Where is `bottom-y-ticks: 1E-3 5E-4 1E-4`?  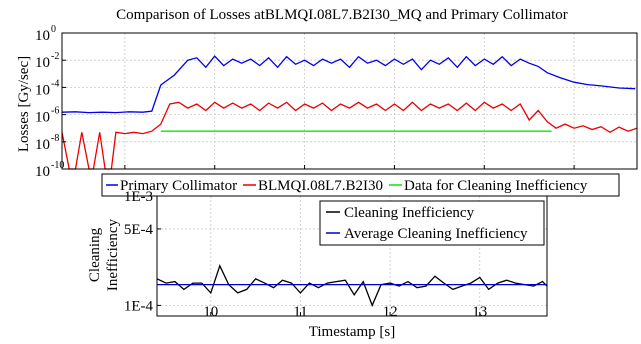
bottom-y-ticks: 1E-3 5E-4 1E-4 is located at coordinates (142, 251).